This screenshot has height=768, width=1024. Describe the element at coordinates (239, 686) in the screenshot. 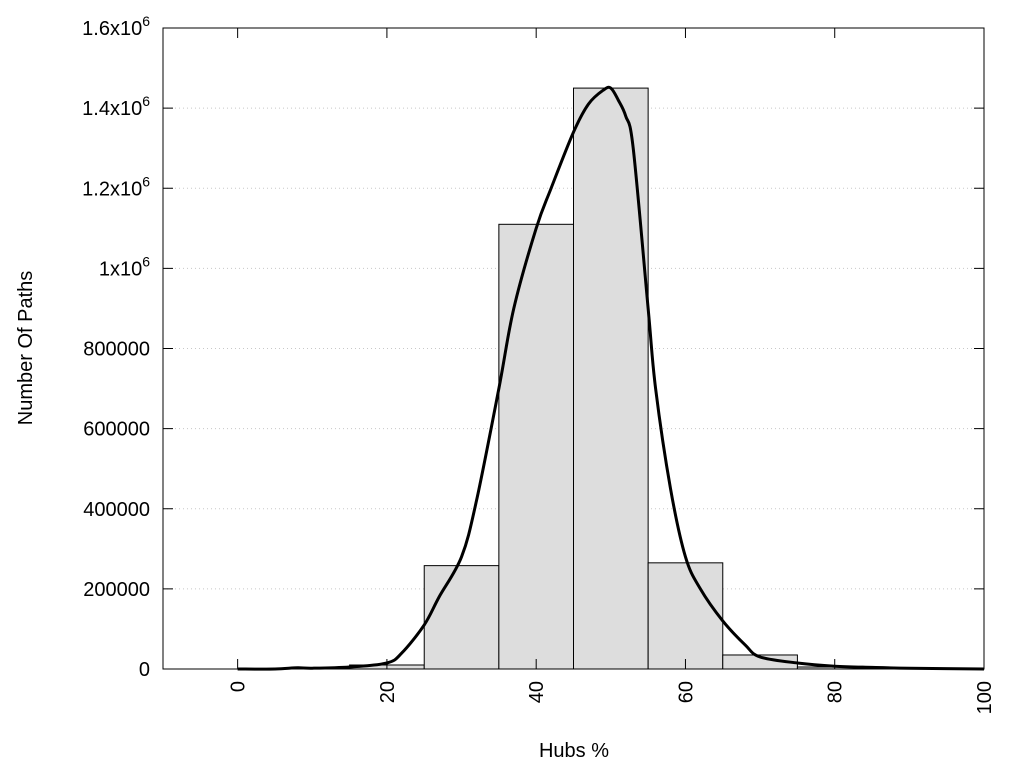

I see `x-tick-label: 0` at that location.